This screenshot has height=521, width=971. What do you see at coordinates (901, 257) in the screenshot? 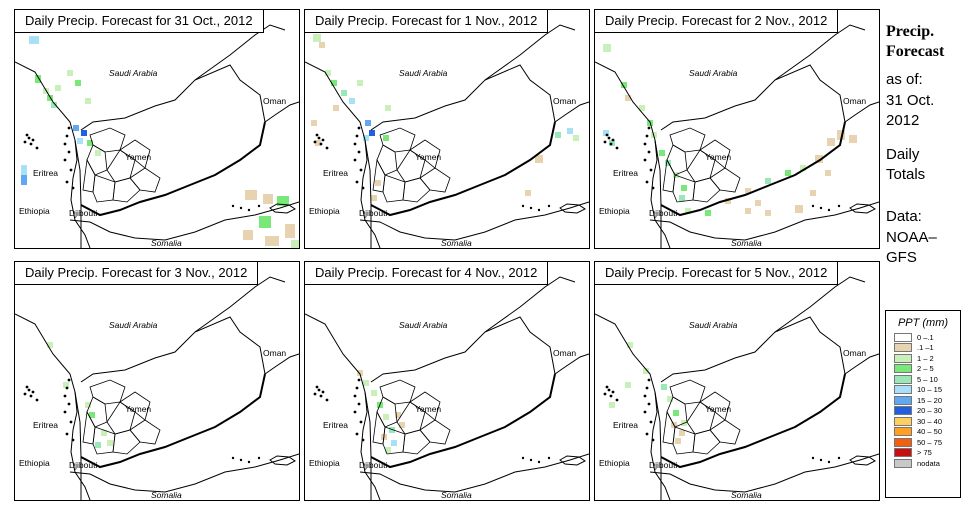
I see `sidebar-source-2: GFS` at bounding box center [901, 257].